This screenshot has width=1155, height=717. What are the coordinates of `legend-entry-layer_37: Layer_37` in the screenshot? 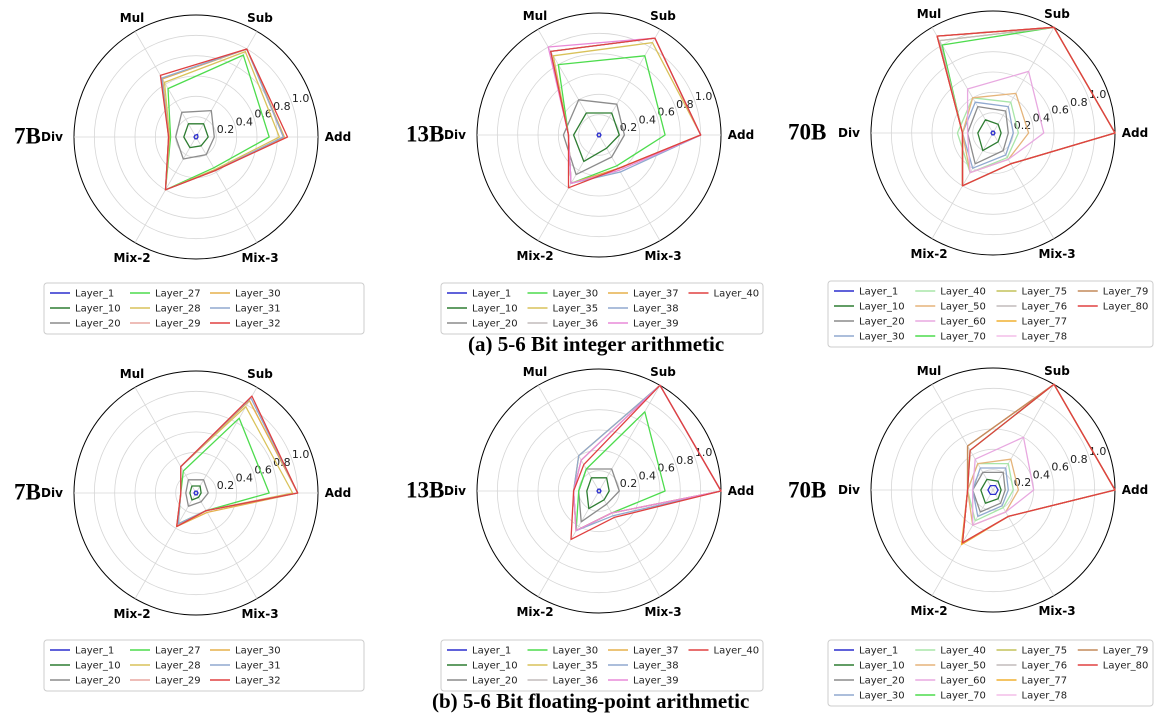 It's located at (656, 651).